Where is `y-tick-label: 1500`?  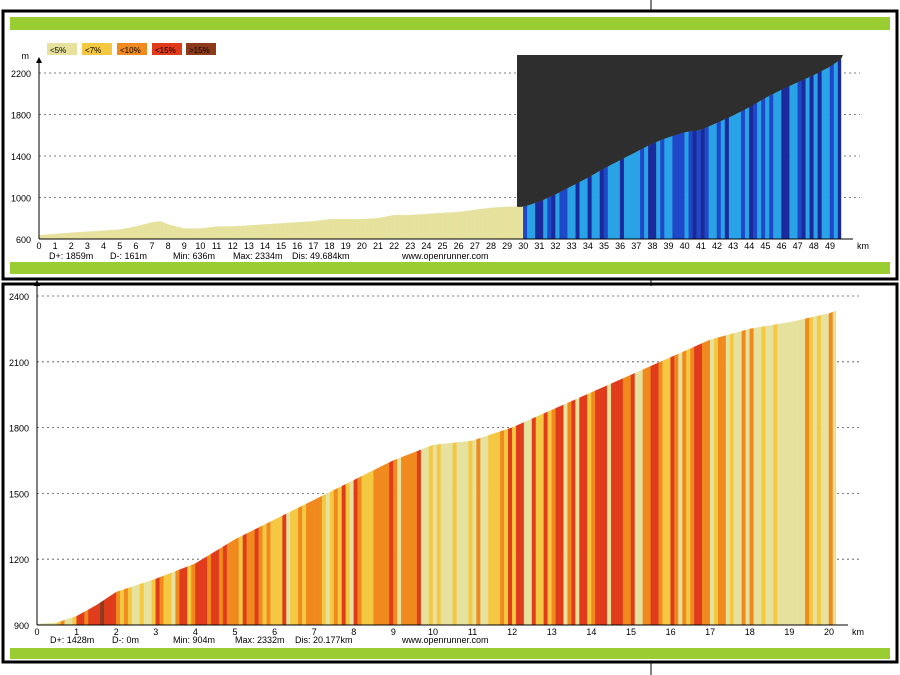 y-tick-label: 1500 is located at coordinates (19, 494).